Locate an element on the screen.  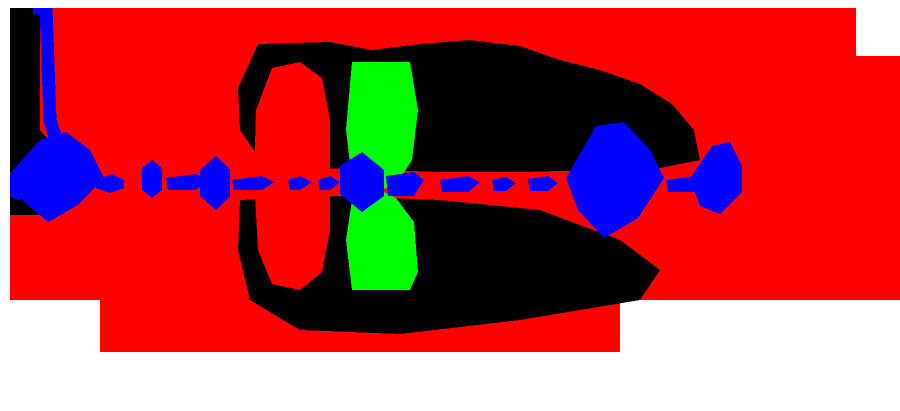
red-lens-shape is located at coordinates (292, 176).